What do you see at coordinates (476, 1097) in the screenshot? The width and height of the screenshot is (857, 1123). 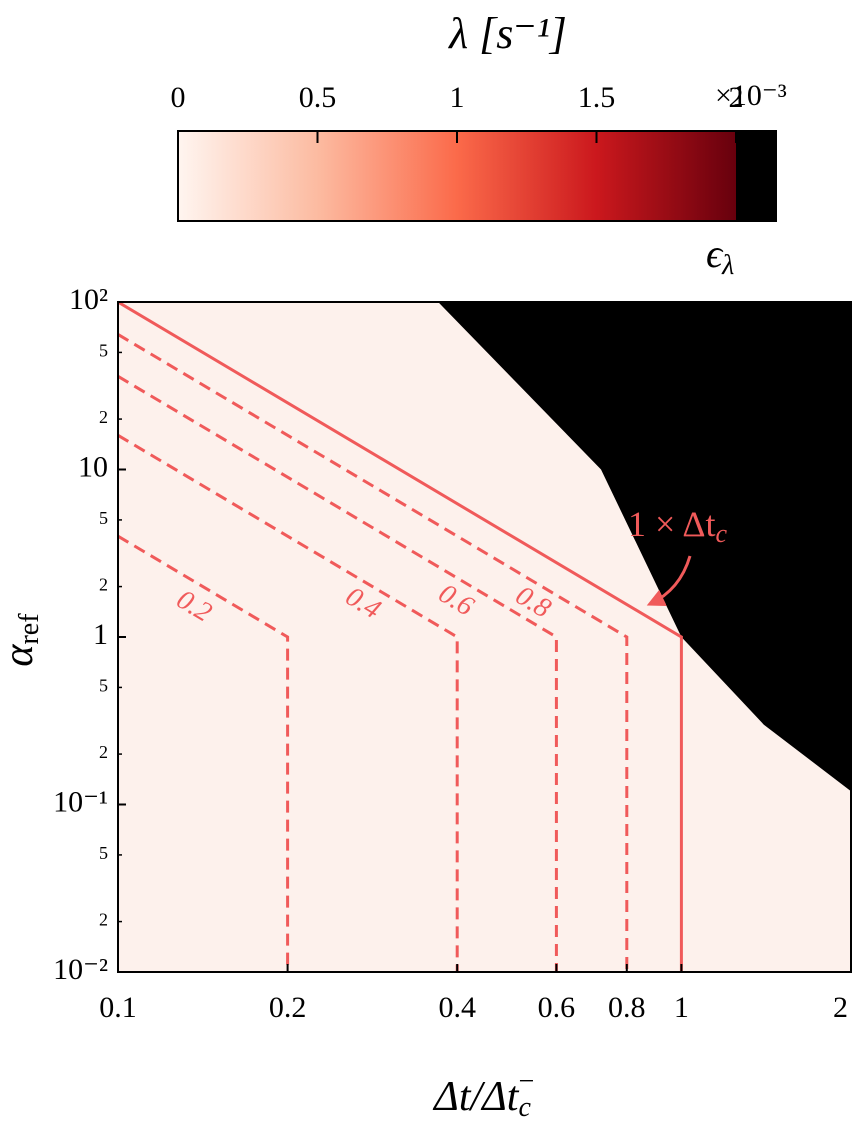 I see `label-part: Δt/Δt` at bounding box center [476, 1097].